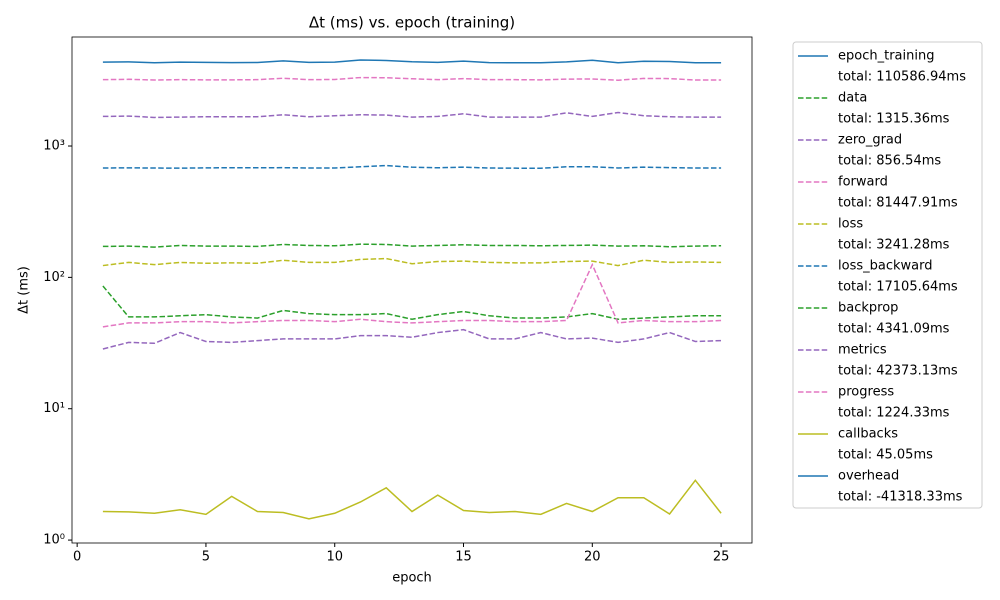  What do you see at coordinates (866, 392) in the screenshot?
I see `legend-label: progress` at bounding box center [866, 392].